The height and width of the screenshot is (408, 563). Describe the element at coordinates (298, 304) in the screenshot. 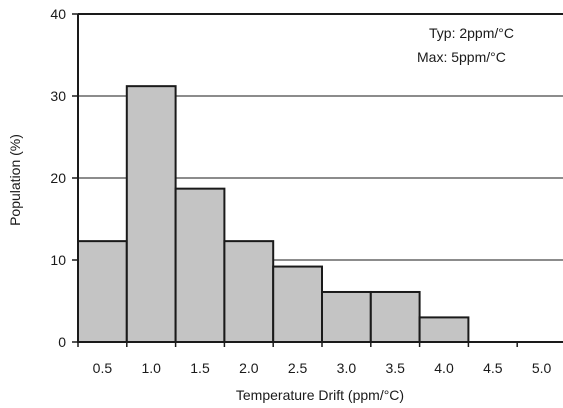

I see `bar-2.5` at that location.